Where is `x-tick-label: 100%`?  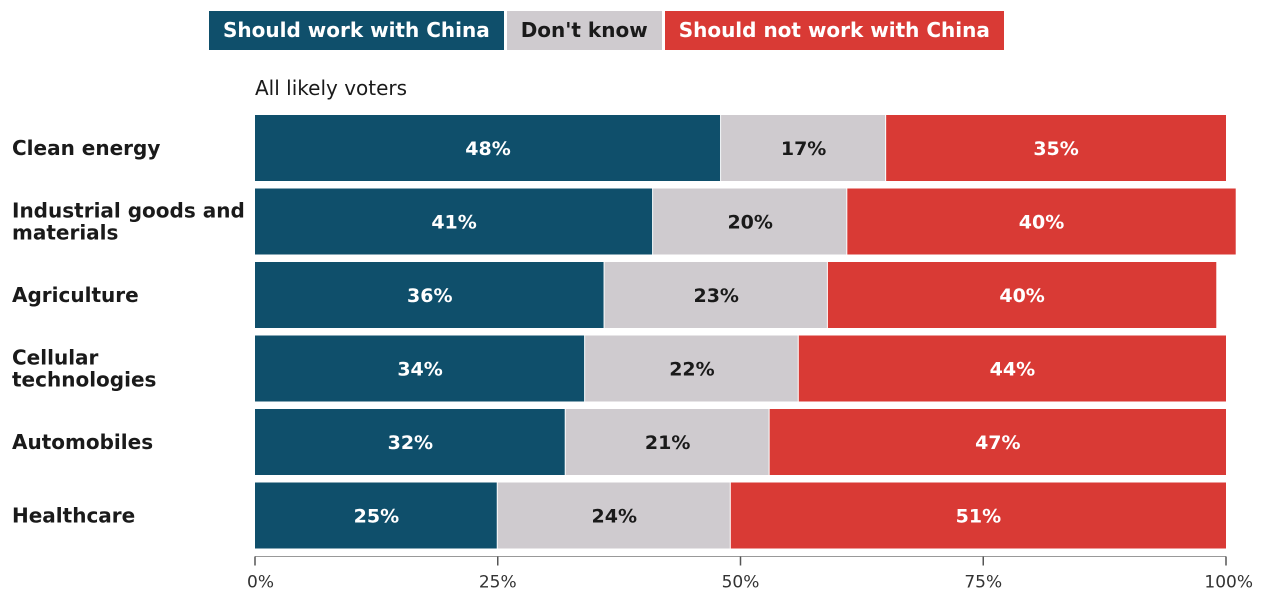 x-tick-label: 100% is located at coordinates (1228, 581).